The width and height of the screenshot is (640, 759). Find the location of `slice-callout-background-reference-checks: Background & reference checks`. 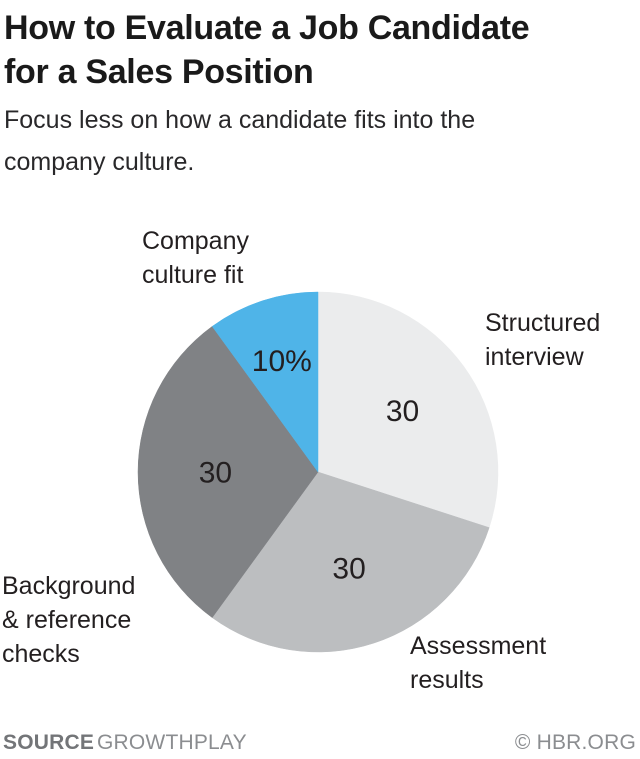

slice-callout-background-reference-checks: Background & reference checks is located at coordinates (69, 620).